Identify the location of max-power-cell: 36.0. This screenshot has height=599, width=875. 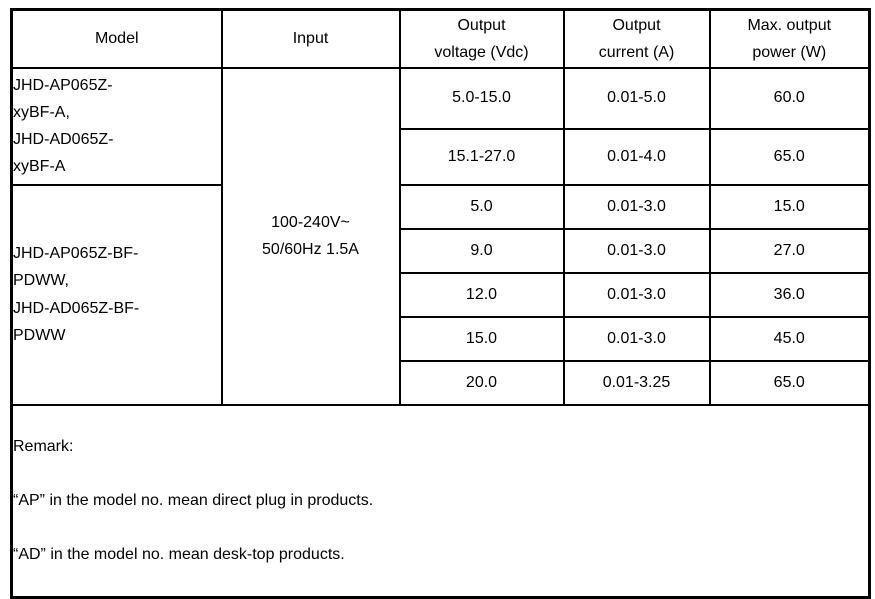
(789, 294).